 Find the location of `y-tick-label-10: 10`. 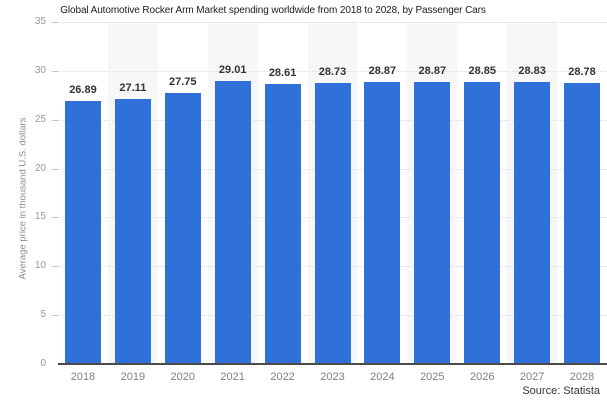

y-tick-label-10: 10 is located at coordinates (40, 266).